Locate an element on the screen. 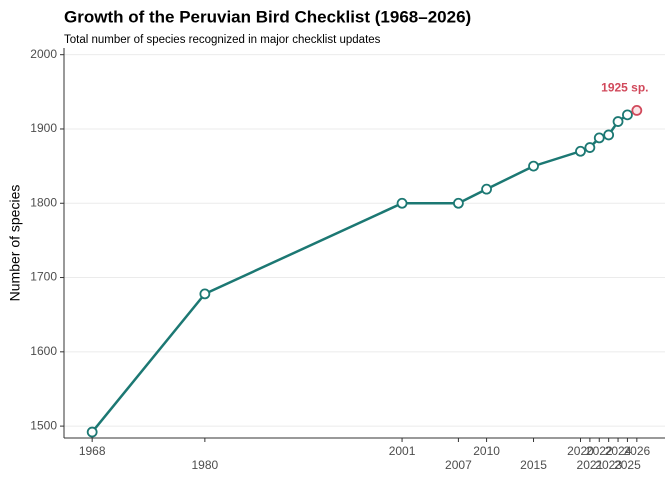  y-tick-label: 2000 is located at coordinates (43, 54).